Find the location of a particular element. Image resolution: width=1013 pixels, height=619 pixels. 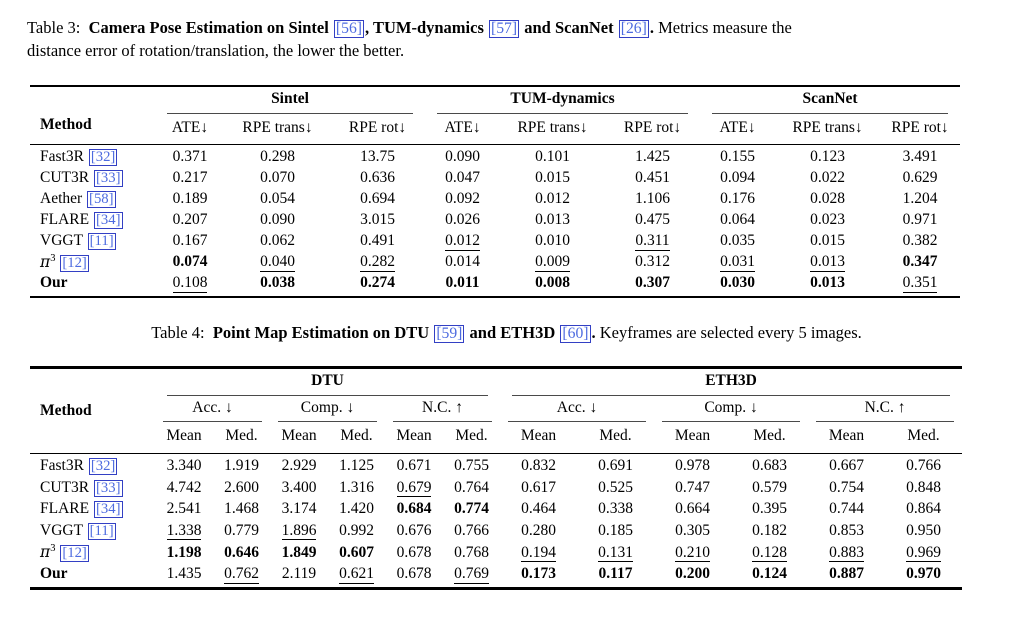

value-cell: 0.108 is located at coordinates (190, 285).